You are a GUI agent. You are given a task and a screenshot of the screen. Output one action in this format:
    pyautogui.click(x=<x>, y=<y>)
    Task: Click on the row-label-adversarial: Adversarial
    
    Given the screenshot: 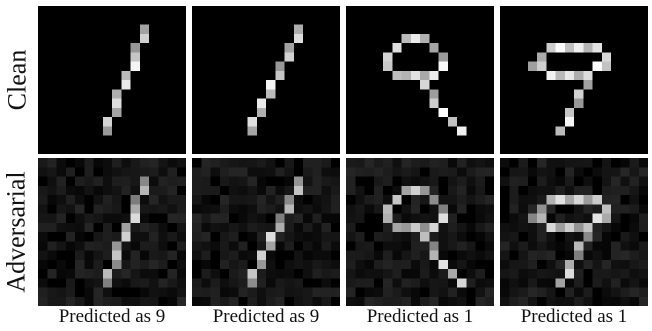 What is the action you would take?
    pyautogui.click(x=17, y=232)
    